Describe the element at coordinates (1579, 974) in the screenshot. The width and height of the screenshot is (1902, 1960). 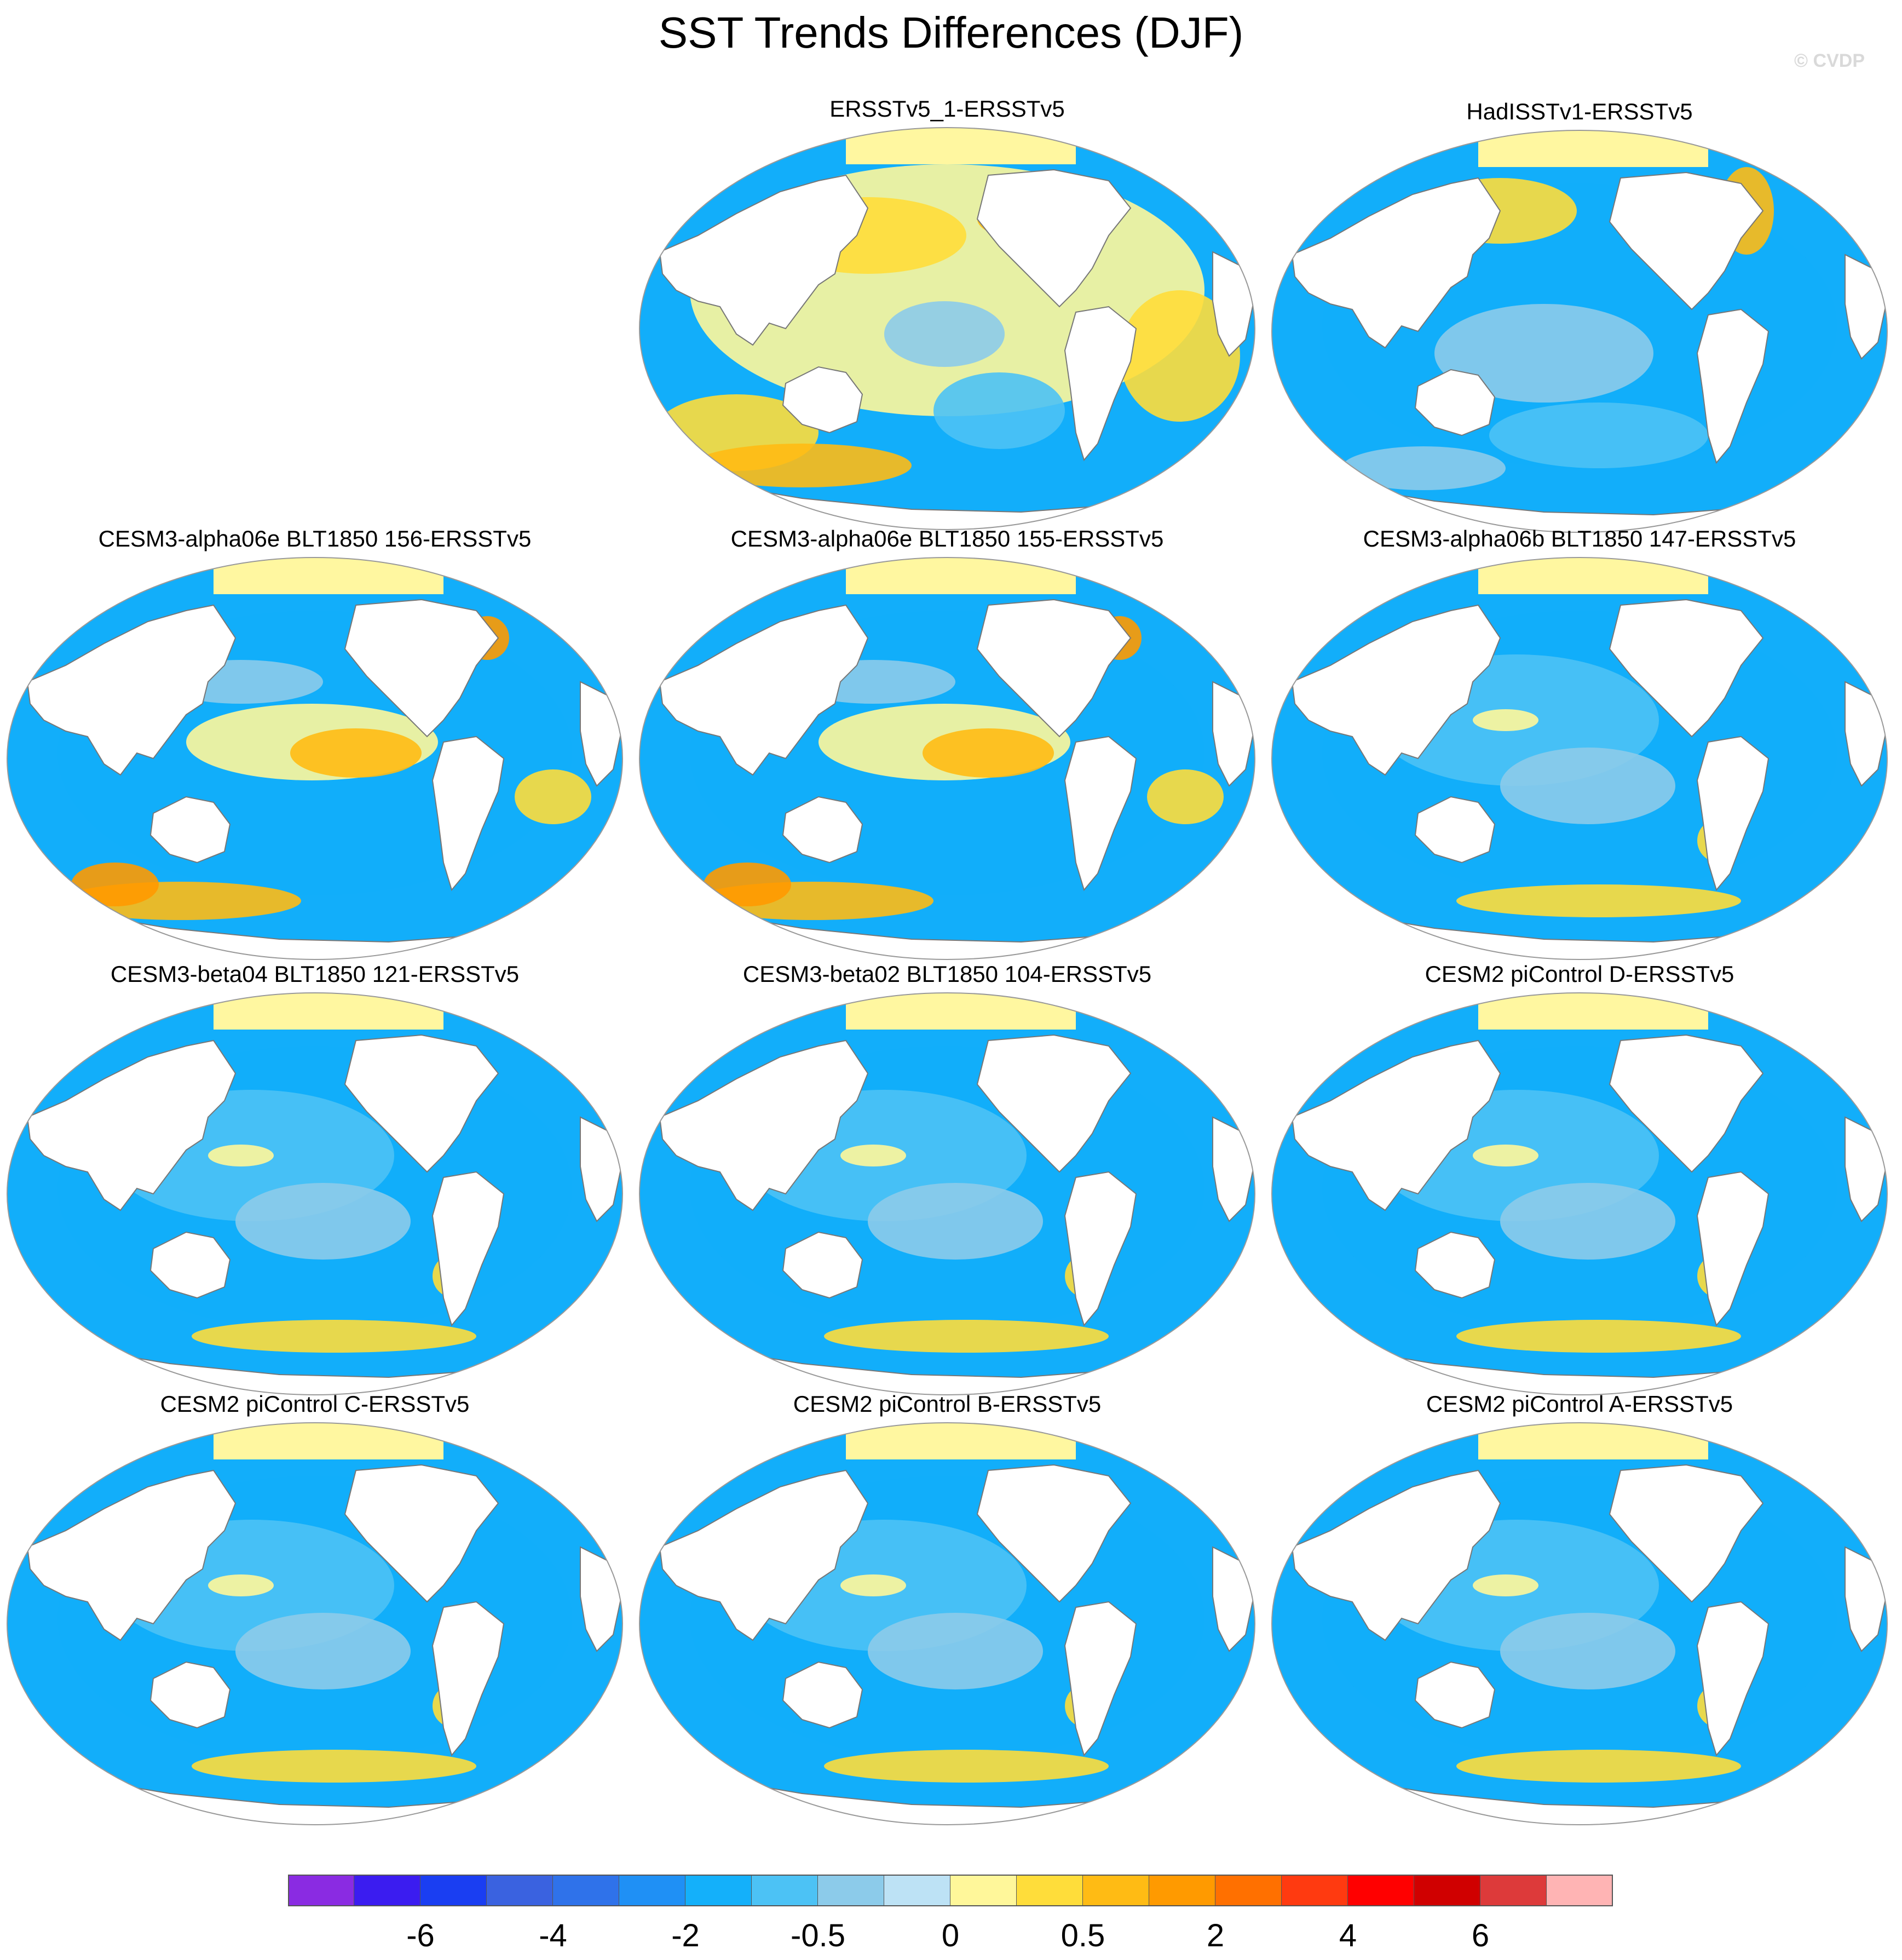
I see `panel-title: CESM2 piControl D-ERSSTv5` at that location.